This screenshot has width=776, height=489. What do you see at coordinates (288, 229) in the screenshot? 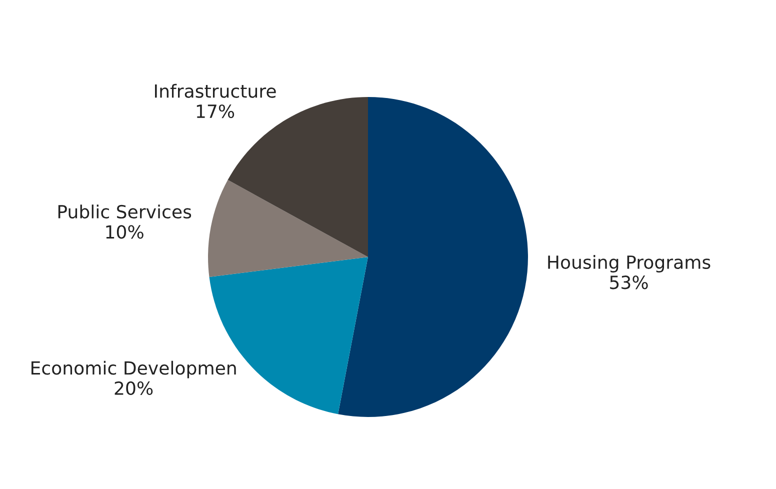
I see `pie-slice` at bounding box center [288, 229].